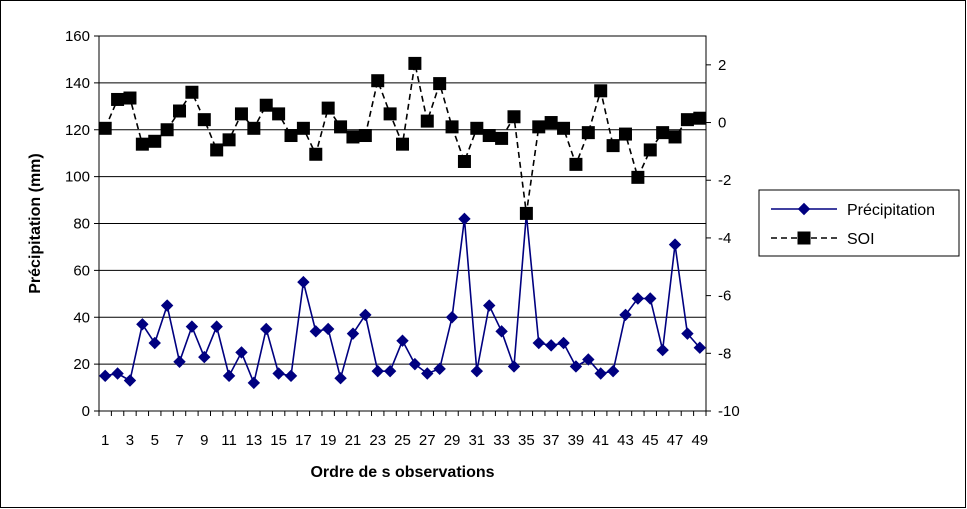 This screenshot has height=509, width=967. Describe the element at coordinates (526, 440) in the screenshot. I see `x-tick-label: 35` at that location.